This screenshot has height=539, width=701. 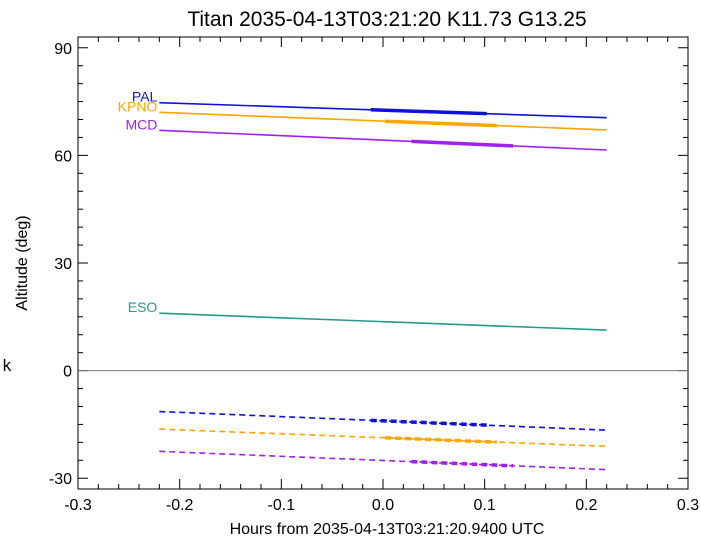 What do you see at coordinates (141, 124) in the screenshot?
I see `station-label-mcd: MCD` at bounding box center [141, 124].